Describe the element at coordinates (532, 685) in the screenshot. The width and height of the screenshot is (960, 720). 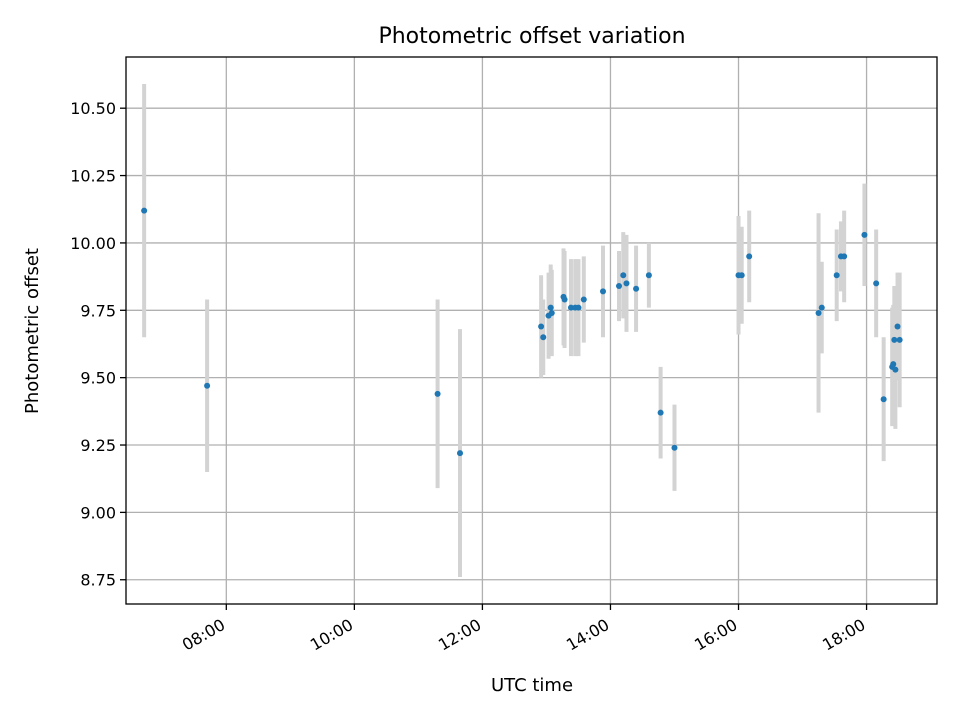
I see `x-axis-label: UTC time` at that location.